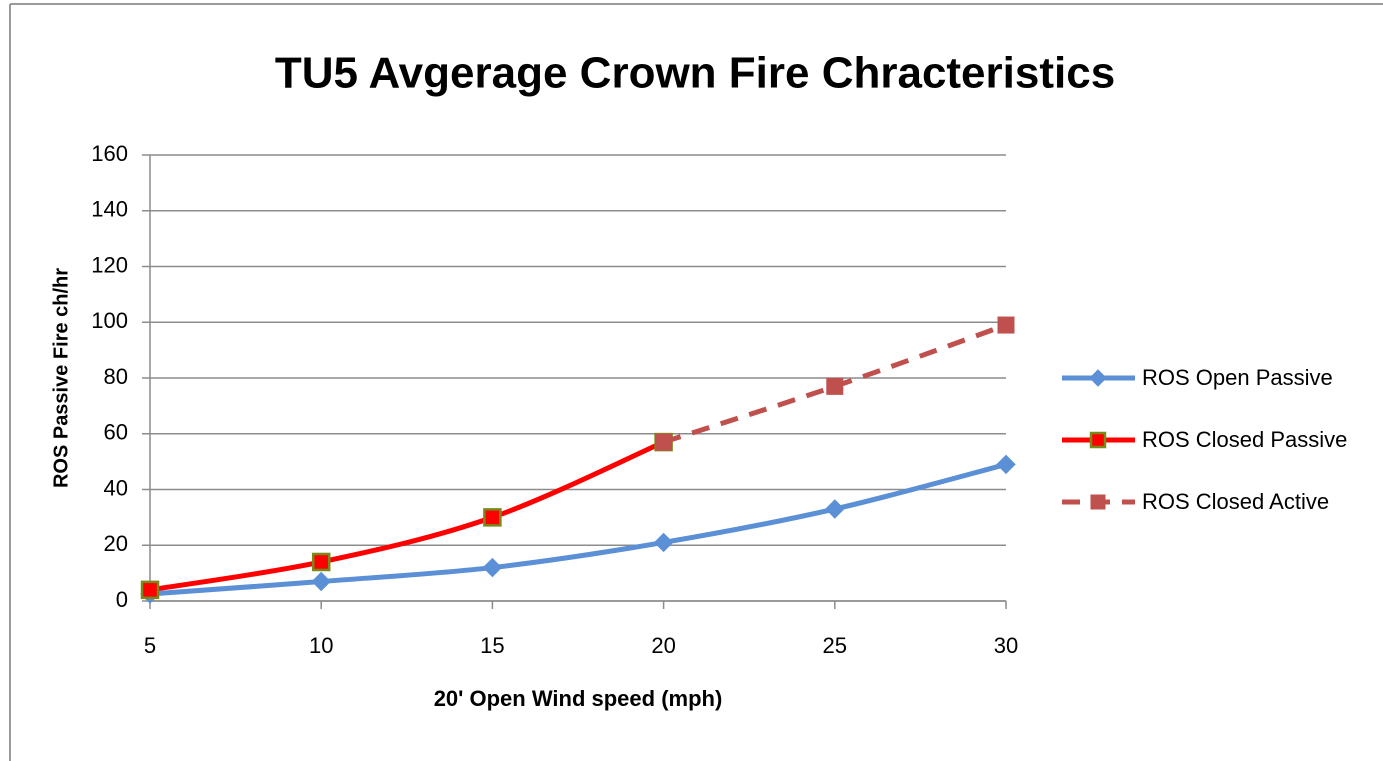 Image resolution: width=1383 pixels, height=761 pixels. Describe the element at coordinates (578, 698) in the screenshot. I see `x-axis-label: 20' Open Wind speed (mph)` at that location.